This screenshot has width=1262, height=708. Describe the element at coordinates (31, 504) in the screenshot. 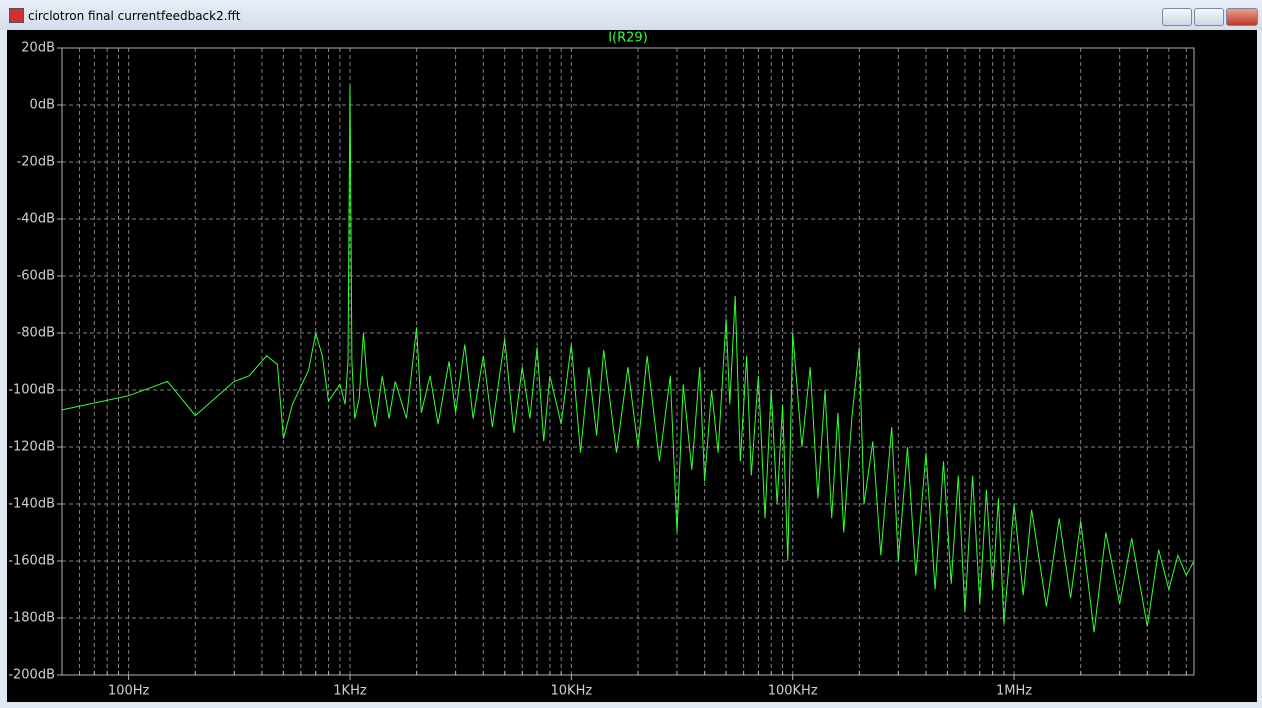

I see `y-tick-label: -140dB` at that location.